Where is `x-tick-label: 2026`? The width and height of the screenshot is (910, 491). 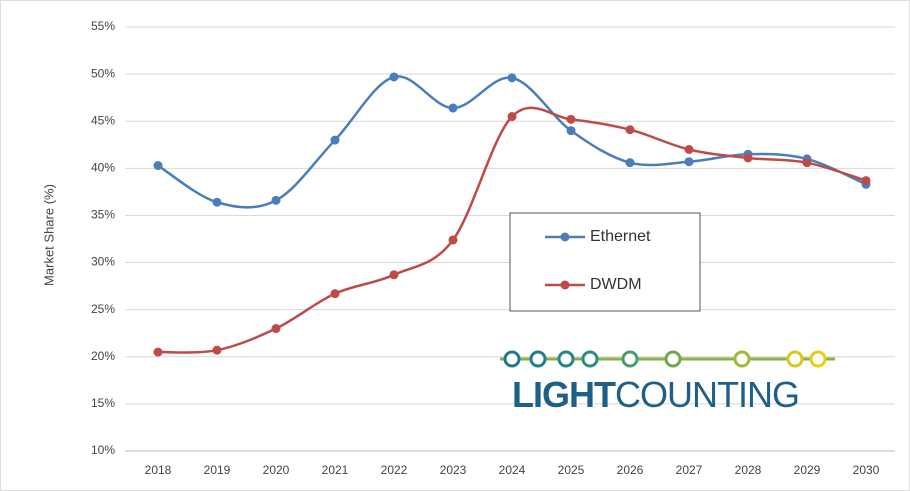 x-tick-label: 2026 is located at coordinates (630, 470).